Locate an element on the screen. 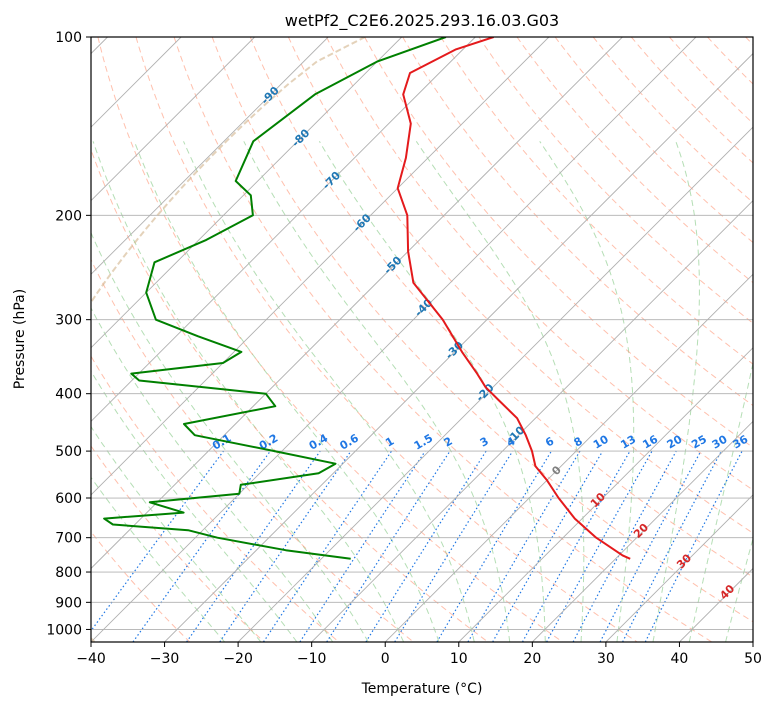  y-tick-label: 600 is located at coordinates (68, 499).